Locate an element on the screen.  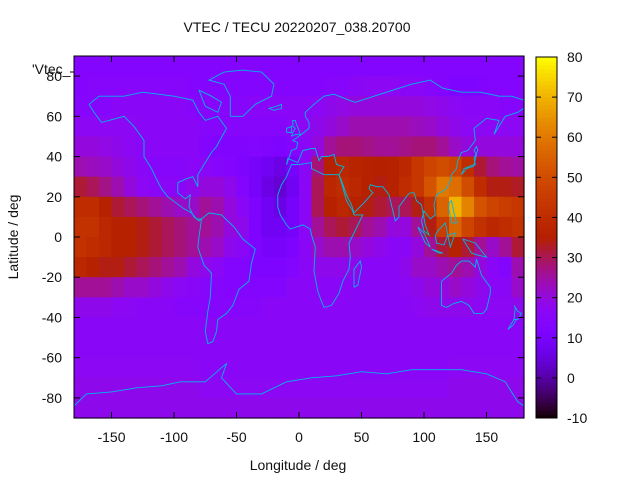
y-tick-label: 40 is located at coordinates (54, 157).